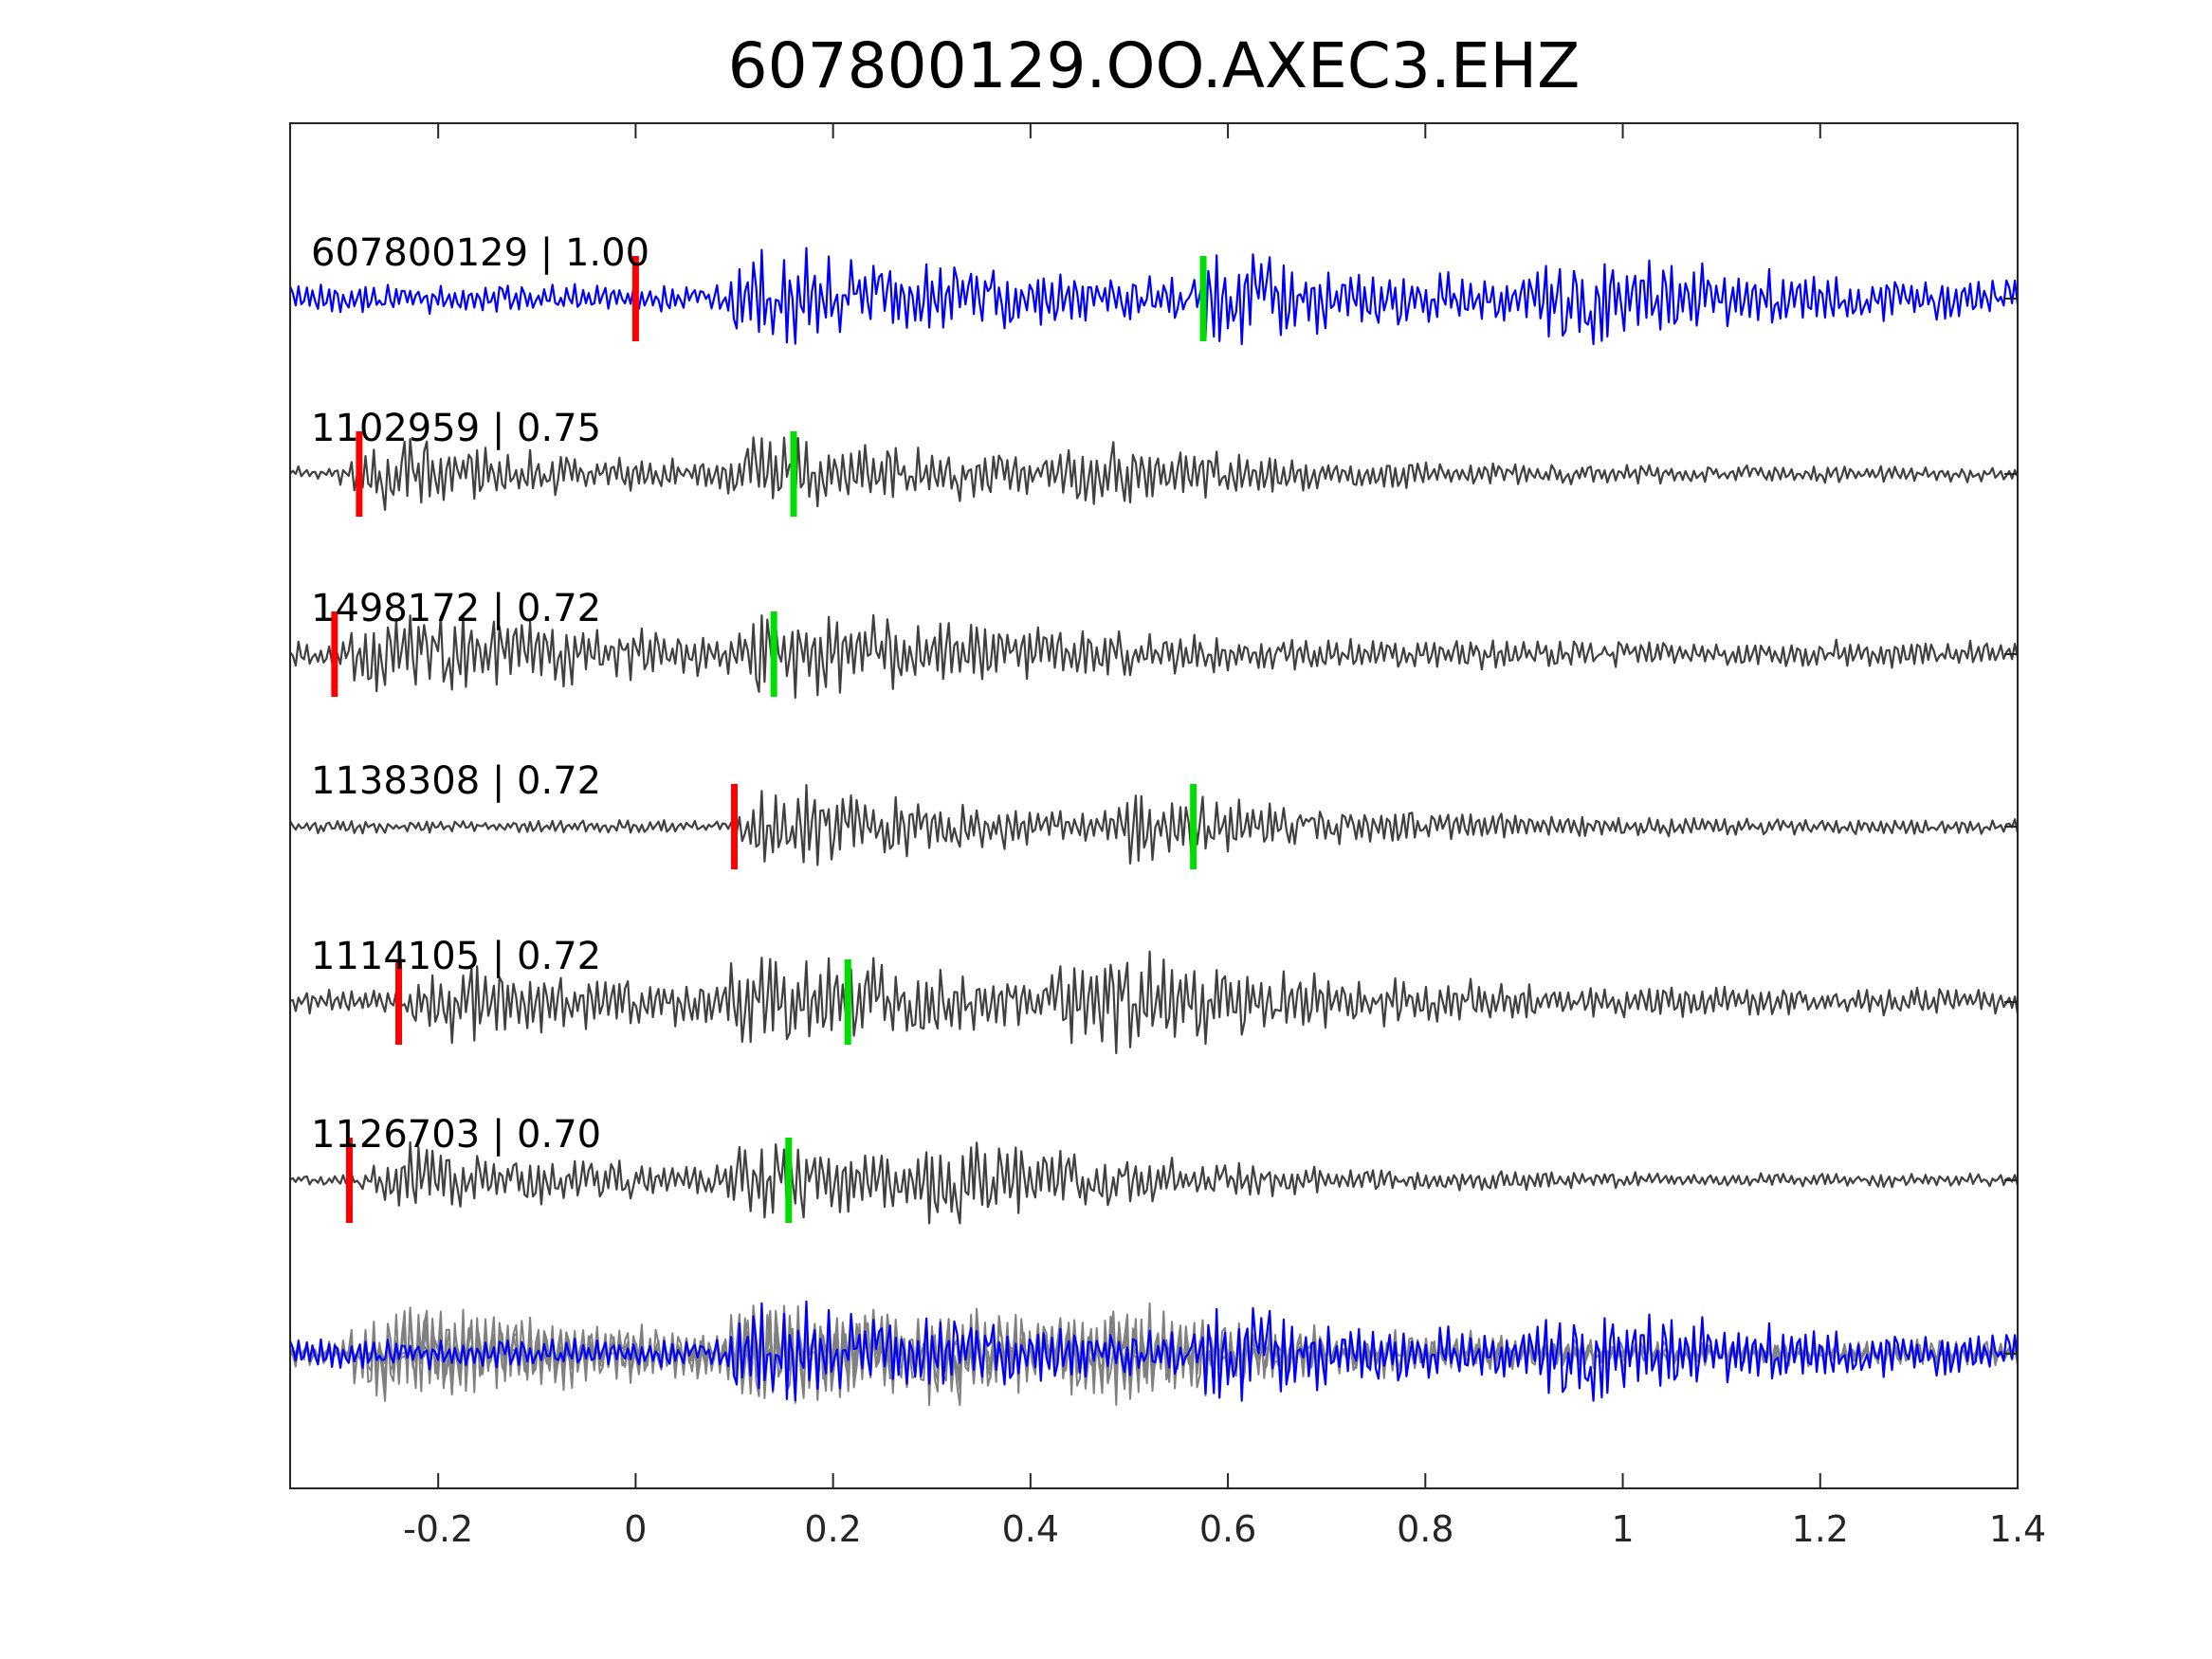 This screenshot has height=1659, width=2212. What do you see at coordinates (480, 253) in the screenshot?
I see `trace-label-607800129: 607800129 | 1.00` at bounding box center [480, 253].